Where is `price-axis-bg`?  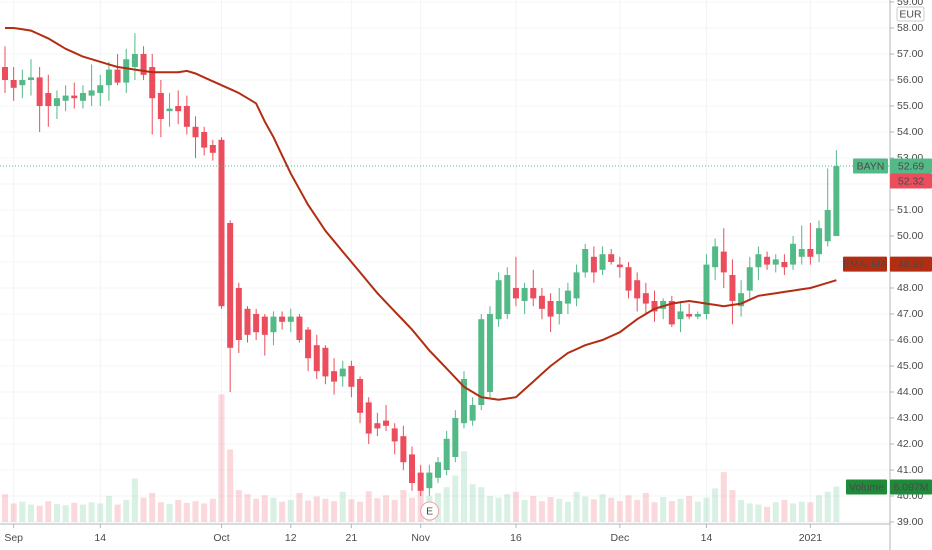
price-axis-bg is located at coordinates (911, 275).